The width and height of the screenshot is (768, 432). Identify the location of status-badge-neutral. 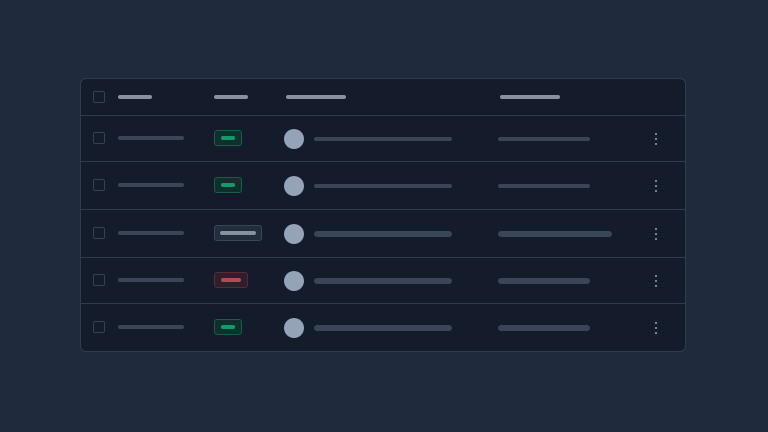
(238, 233).